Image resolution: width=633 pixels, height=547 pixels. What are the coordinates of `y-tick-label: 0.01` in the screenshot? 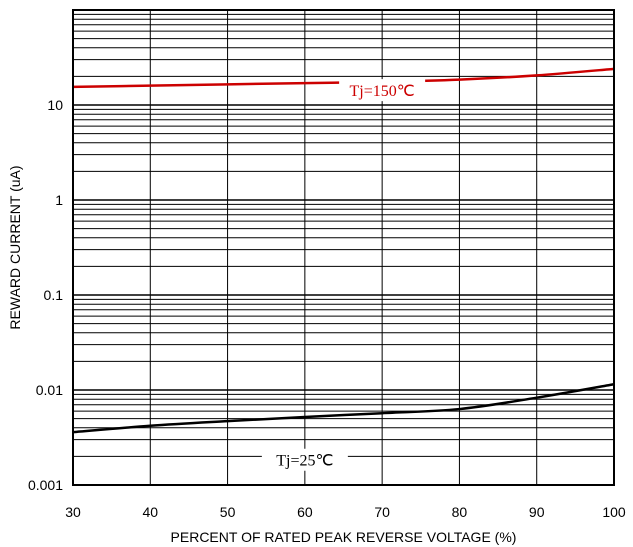 It's located at (49, 390).